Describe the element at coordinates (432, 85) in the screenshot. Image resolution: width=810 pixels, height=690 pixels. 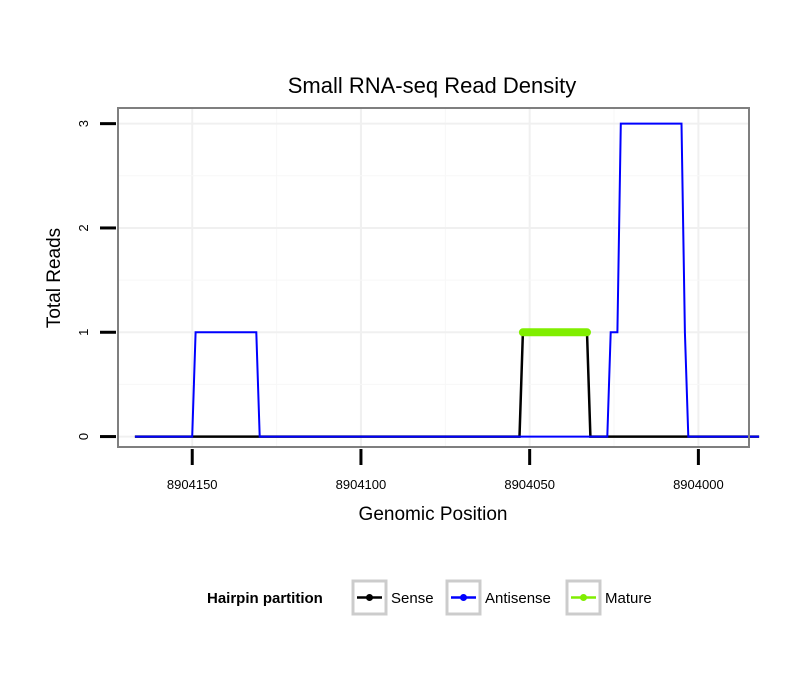
I see `chart-title: Small RNA-seq Read Density` at that location.